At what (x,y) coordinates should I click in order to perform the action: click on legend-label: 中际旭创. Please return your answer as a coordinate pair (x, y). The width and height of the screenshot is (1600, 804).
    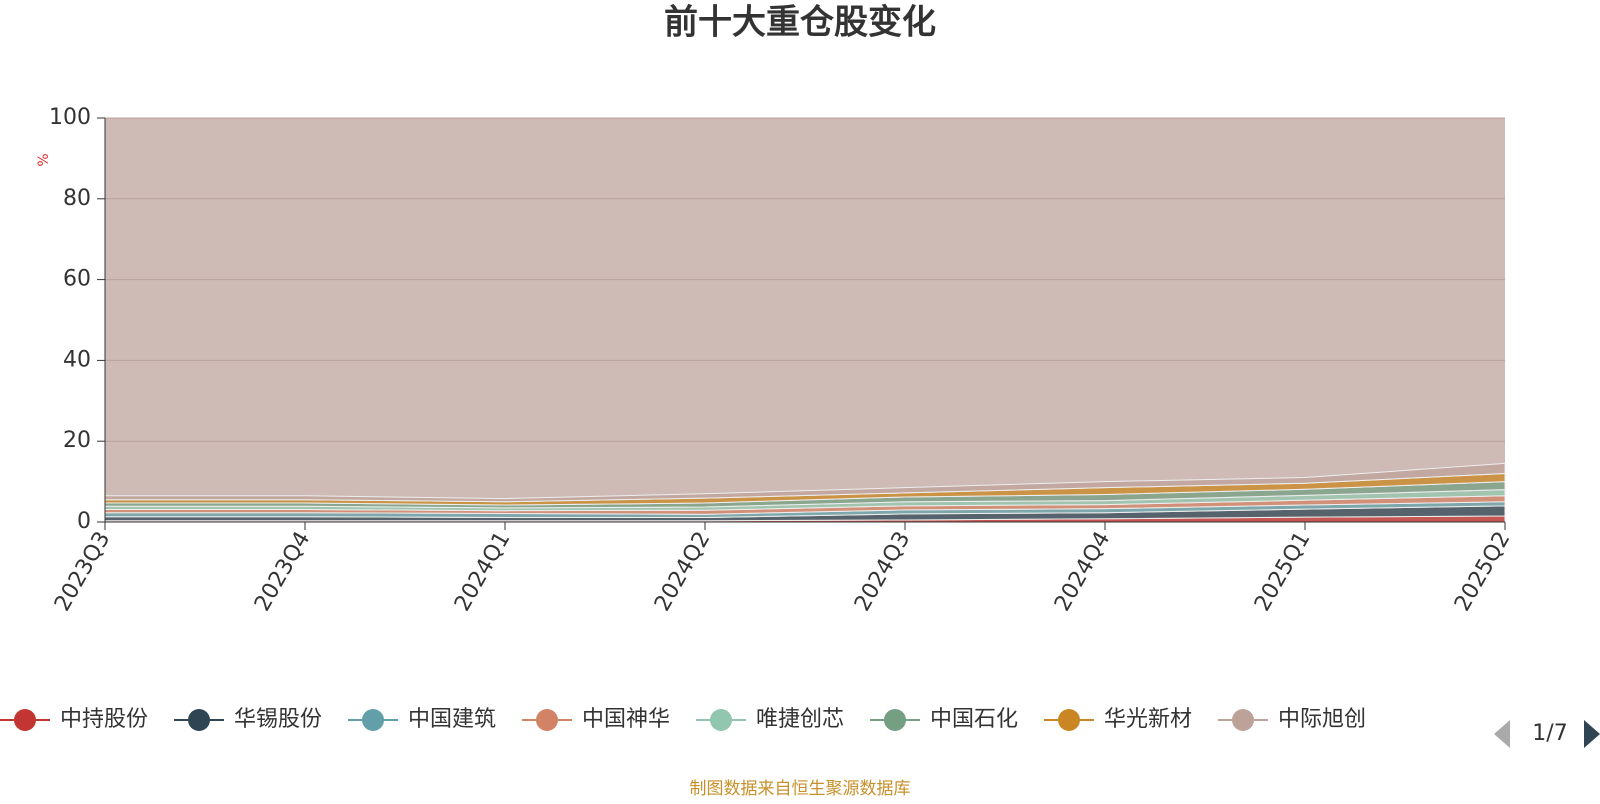
    Looking at the image, I should click on (1322, 719).